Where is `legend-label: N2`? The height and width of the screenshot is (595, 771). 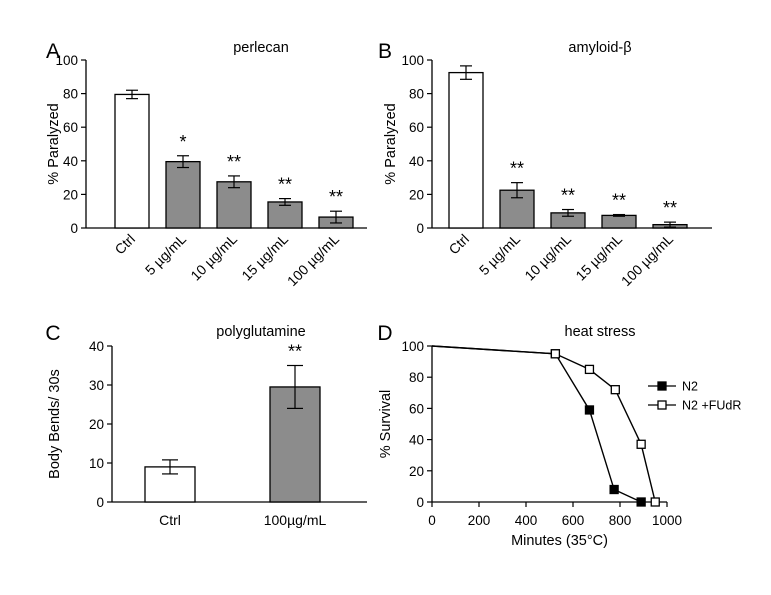 legend-label: N2 is located at coordinates (690, 387).